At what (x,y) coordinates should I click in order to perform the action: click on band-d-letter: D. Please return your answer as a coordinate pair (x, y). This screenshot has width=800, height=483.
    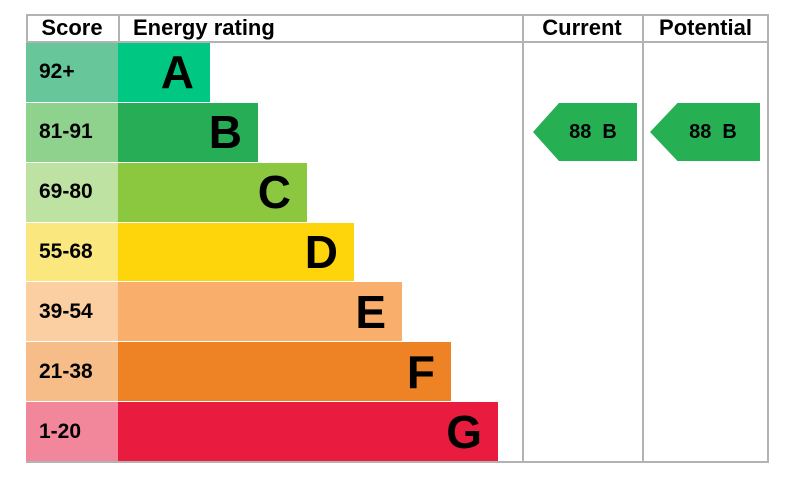
    Looking at the image, I should click on (321, 252).